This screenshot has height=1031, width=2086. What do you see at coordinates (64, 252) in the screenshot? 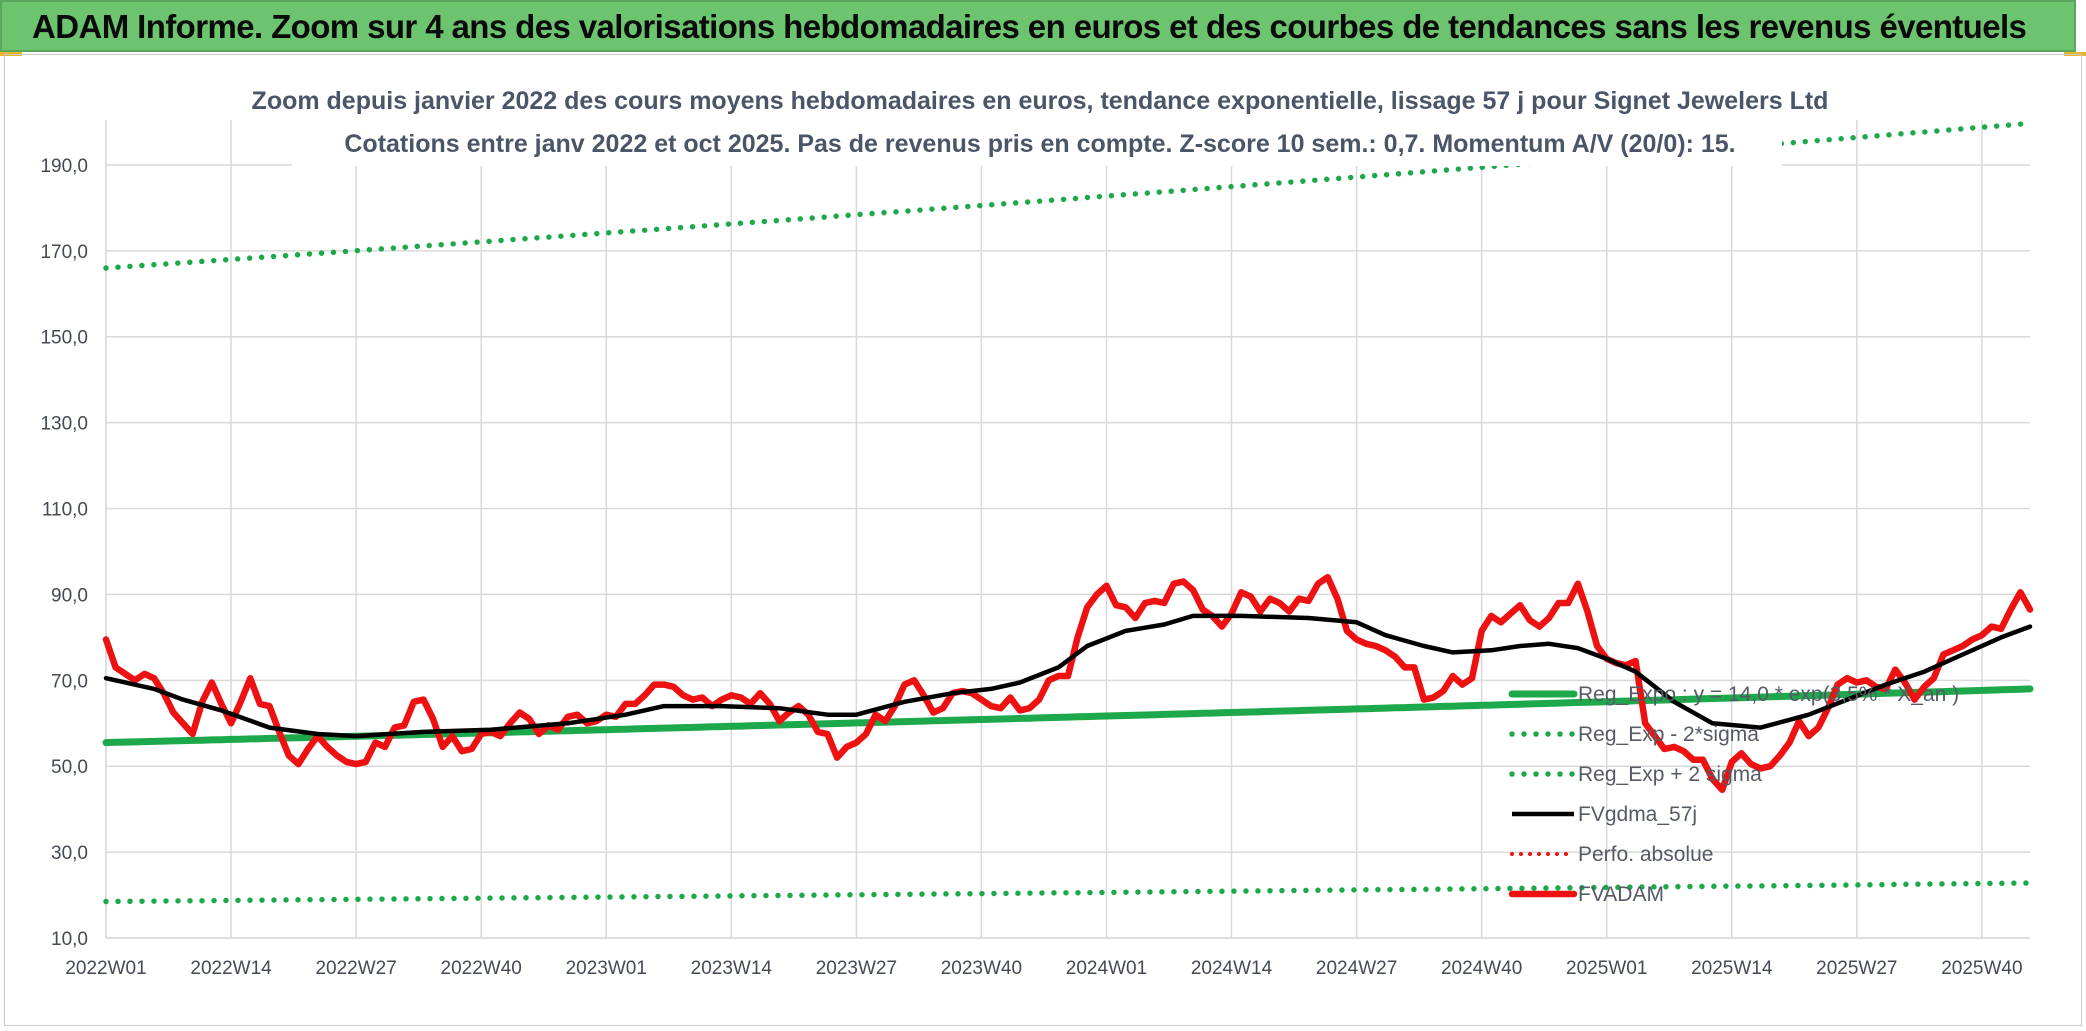
I see `y-tick-label: 170,0` at bounding box center [64, 252].